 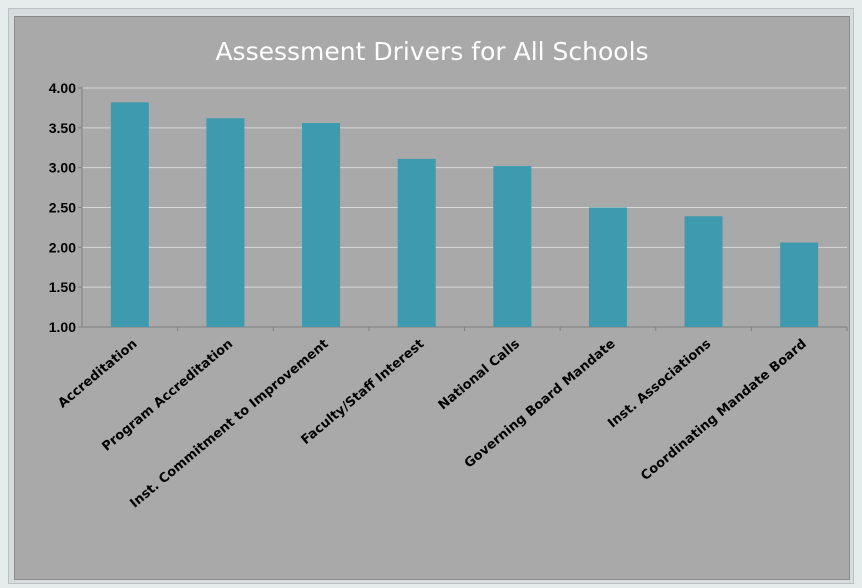 I want to click on y-tick-label: 2.50, so click(x=62, y=208).